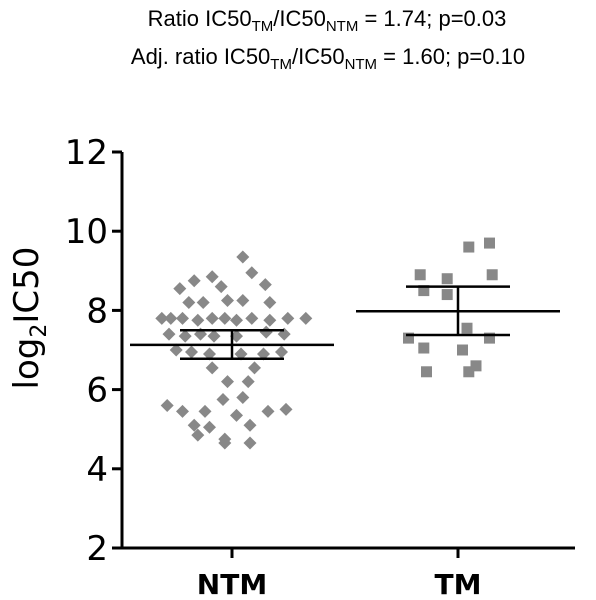 The image size is (596, 600). I want to click on title-1-mid: /IC50, so click(299, 18).